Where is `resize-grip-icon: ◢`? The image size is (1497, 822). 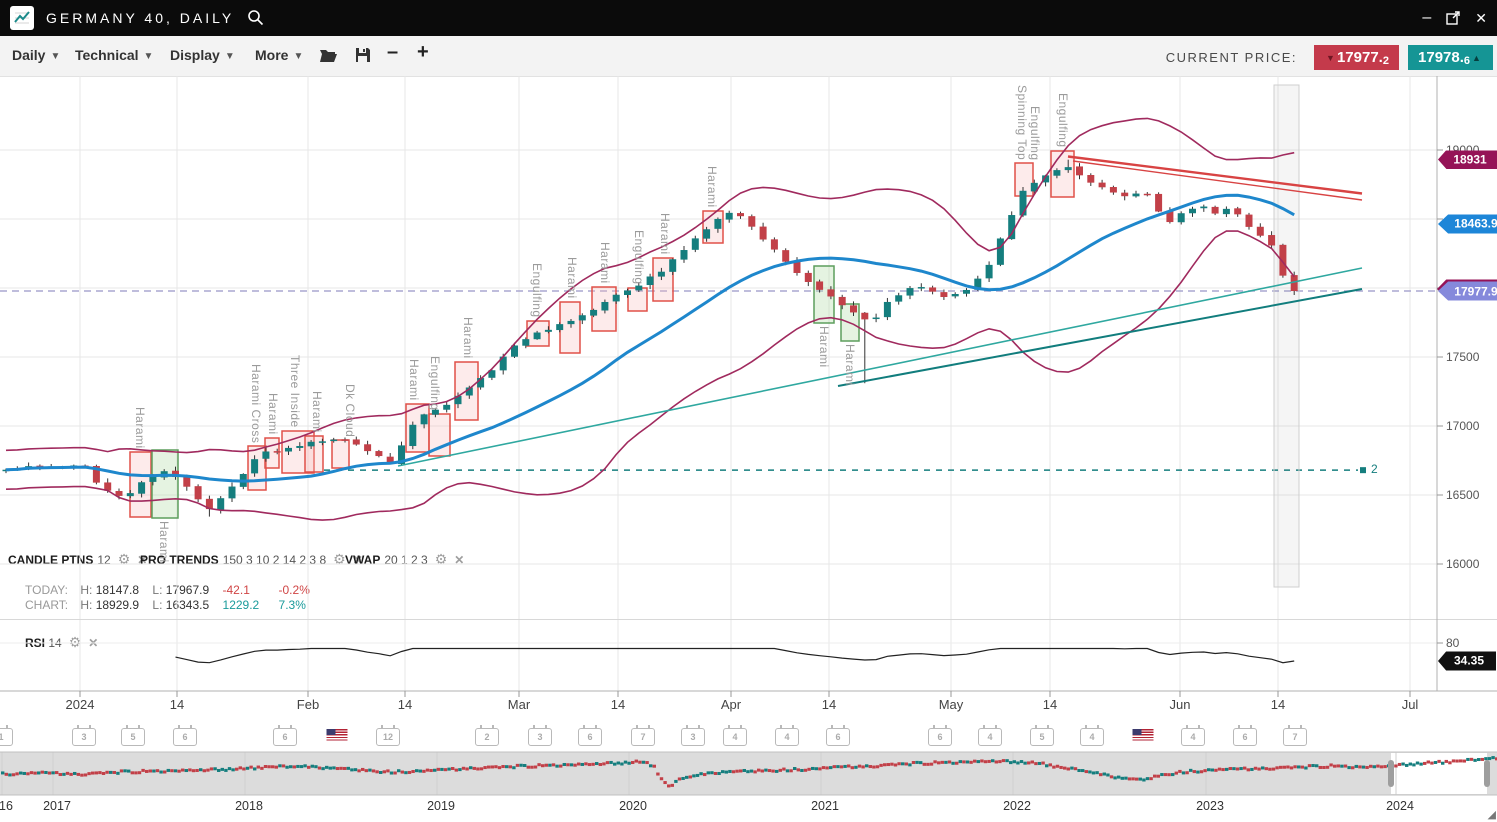
resize-grip-icon: ◢ is located at coordinates (1491, 815).